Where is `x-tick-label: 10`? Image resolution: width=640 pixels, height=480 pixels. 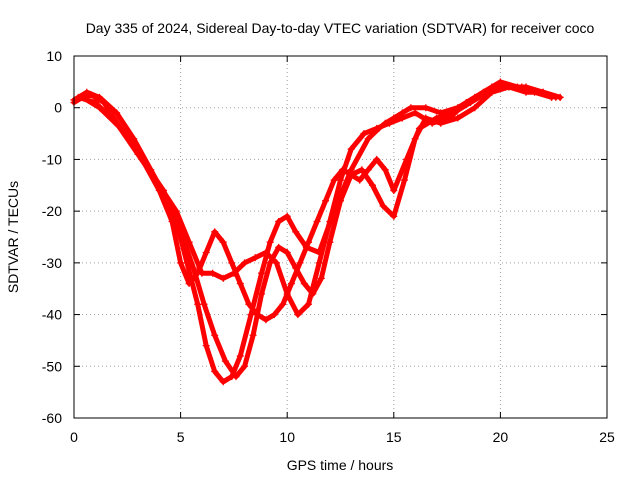 x-tick-label: 10 is located at coordinates (287, 437).